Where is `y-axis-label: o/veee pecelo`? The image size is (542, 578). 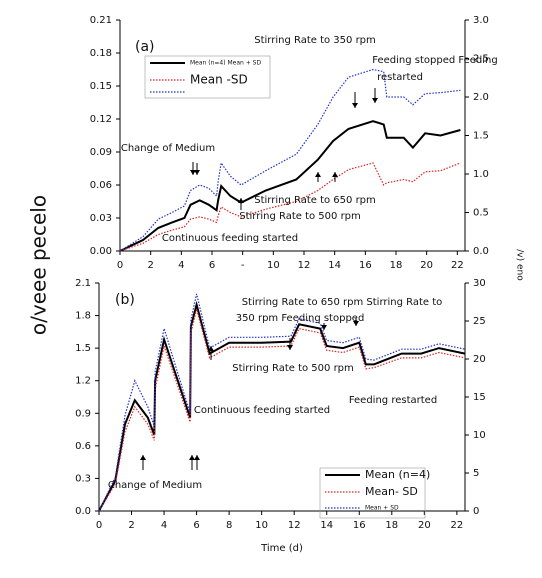 y-axis-label: o/veee pecelo is located at coordinates (39, 265).